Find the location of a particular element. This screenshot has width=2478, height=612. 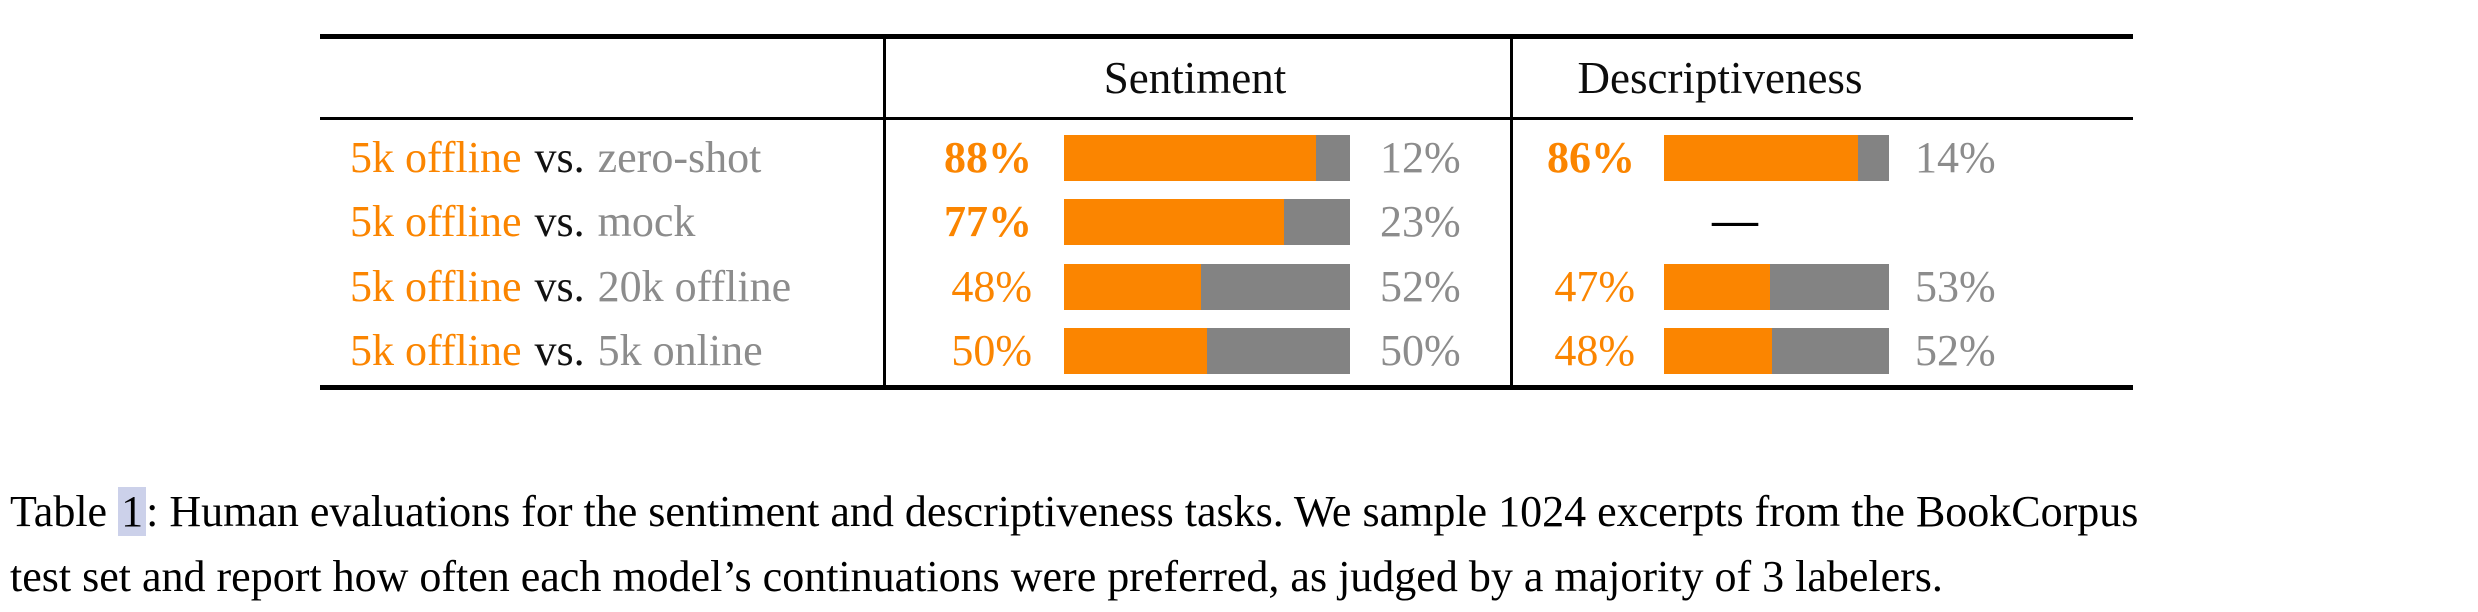

comparison-label: 5k offline vs. mock is located at coordinates (522, 222).